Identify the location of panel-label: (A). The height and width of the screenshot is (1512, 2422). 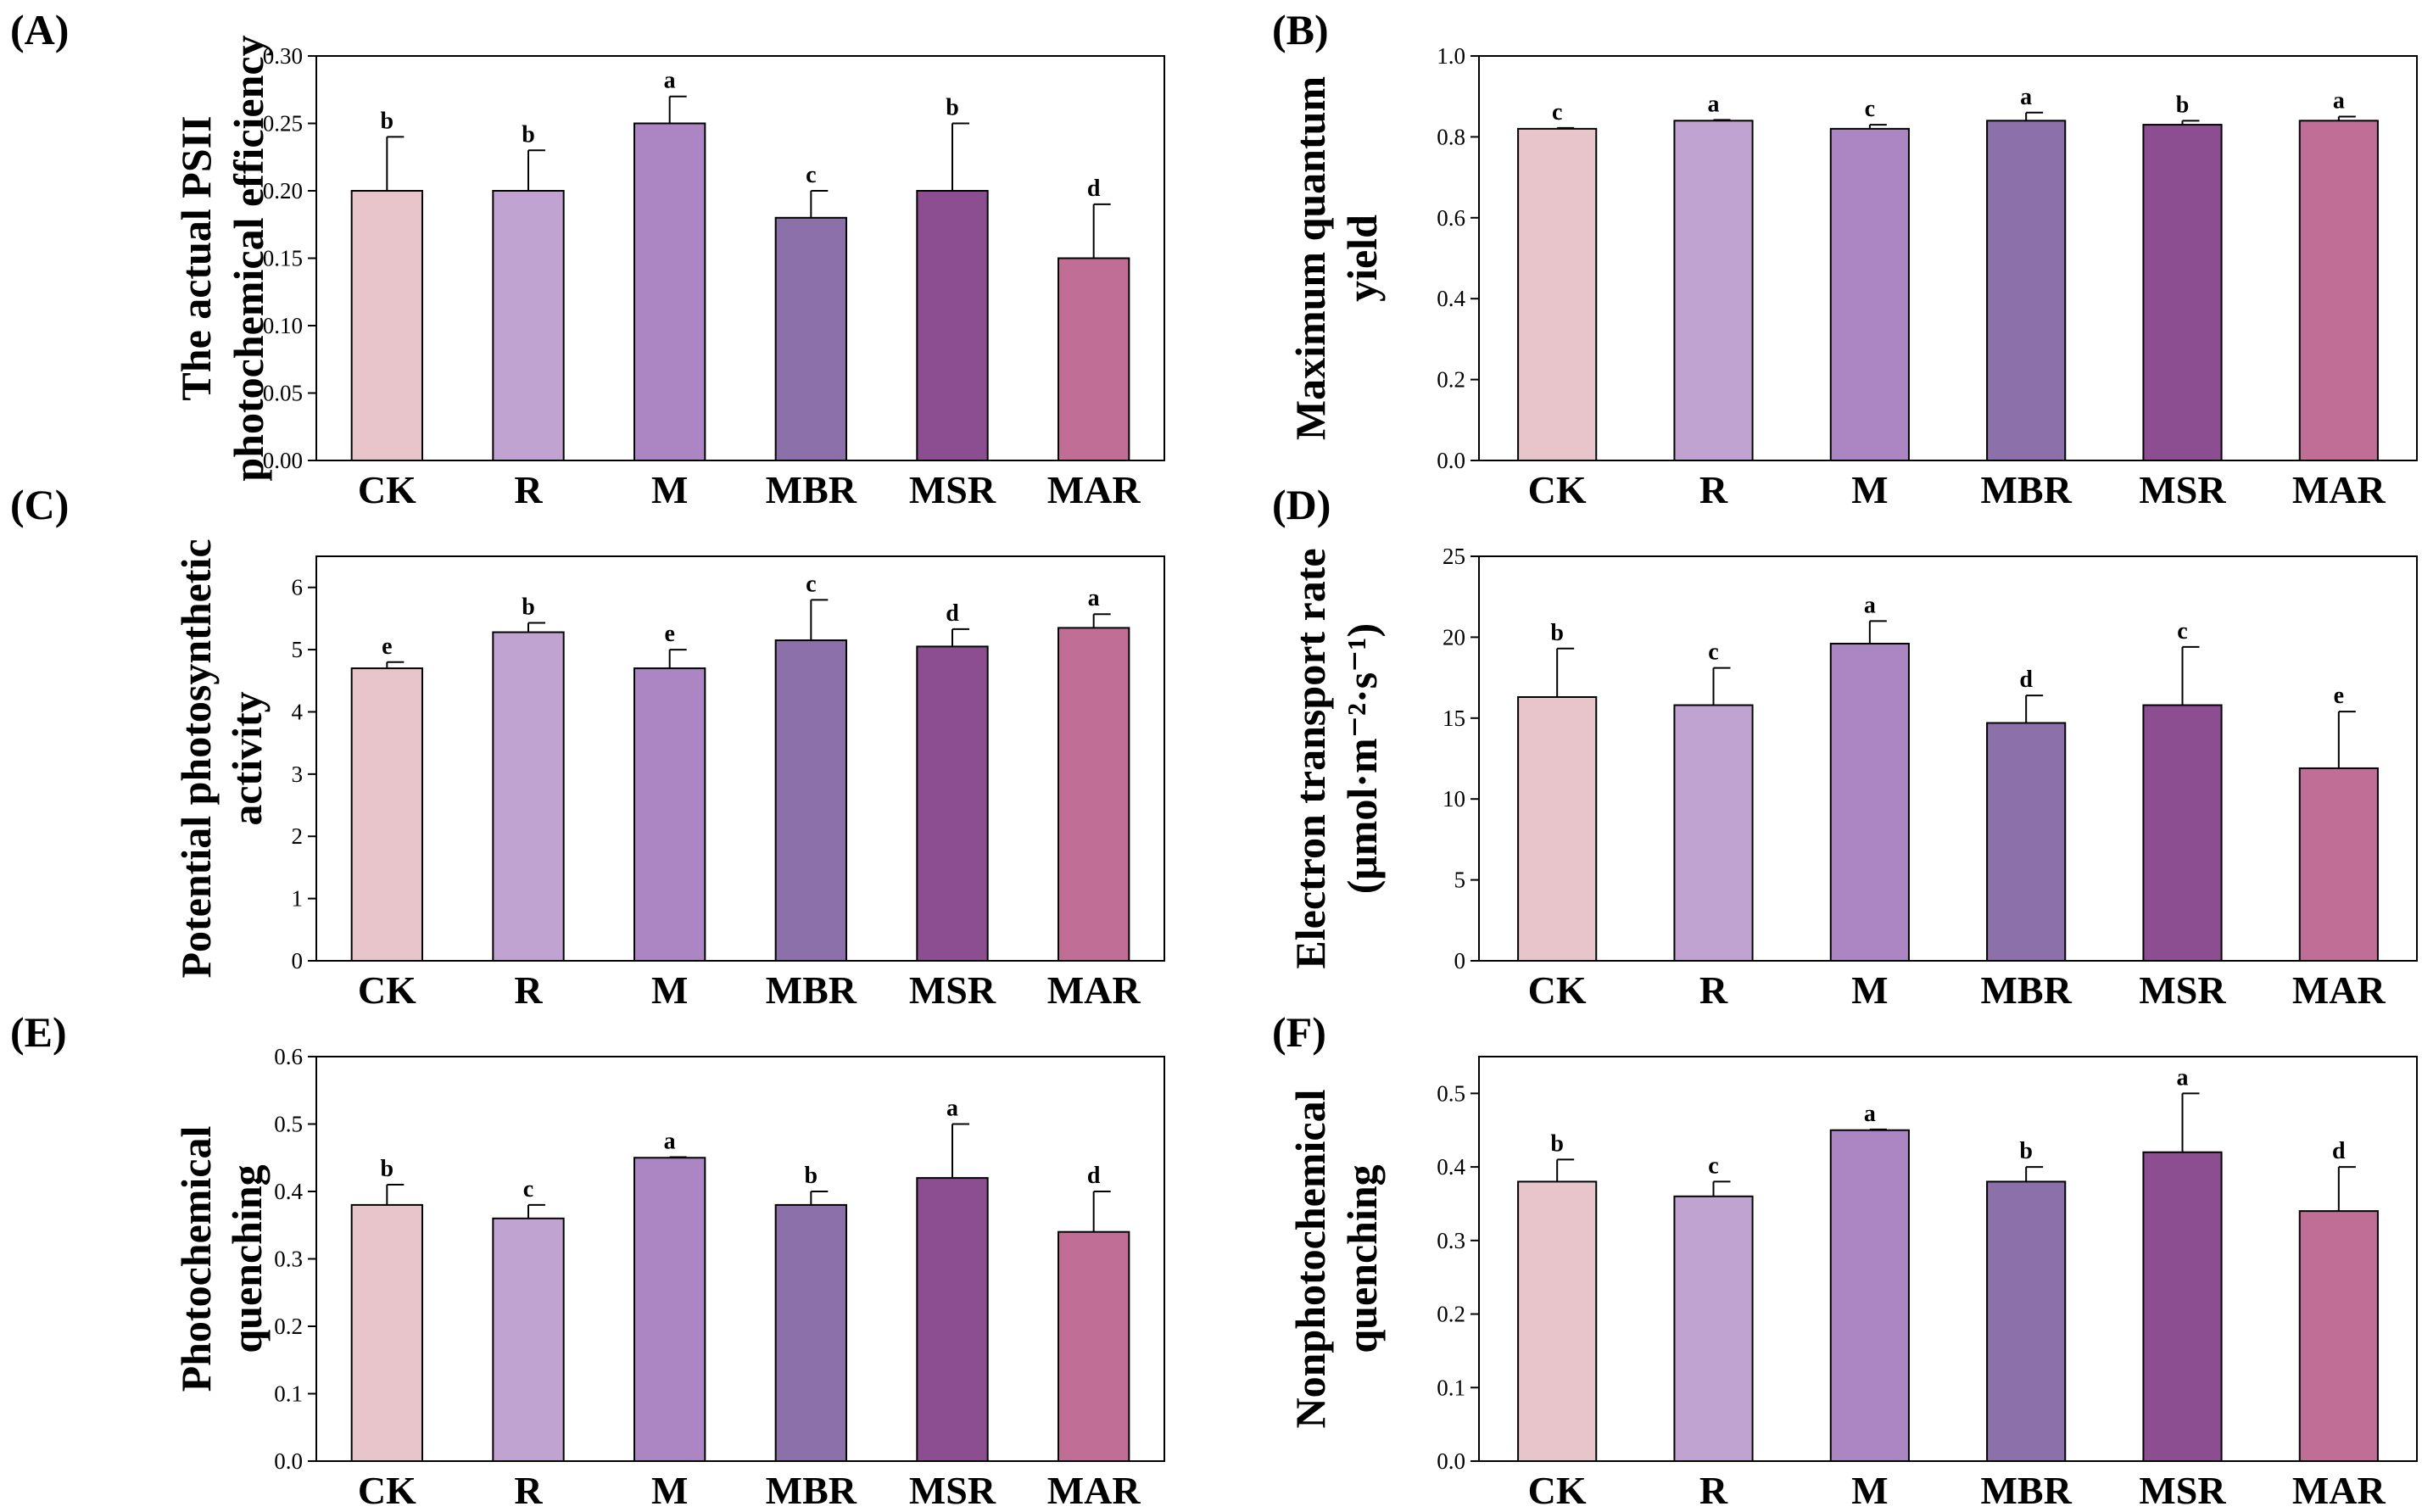
(39, 29).